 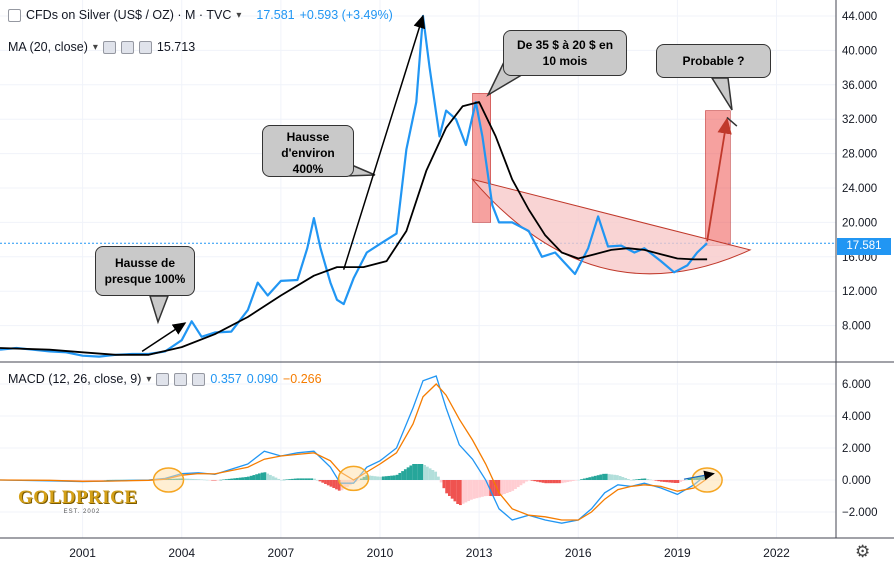 I want to click on price-badge: 17.581, so click(x=864, y=246).